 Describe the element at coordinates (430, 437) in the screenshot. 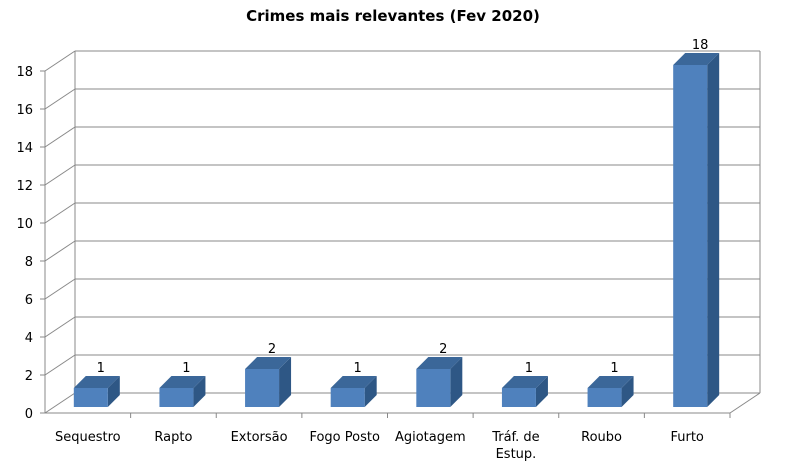

I see `category-label: Agiotagem` at that location.